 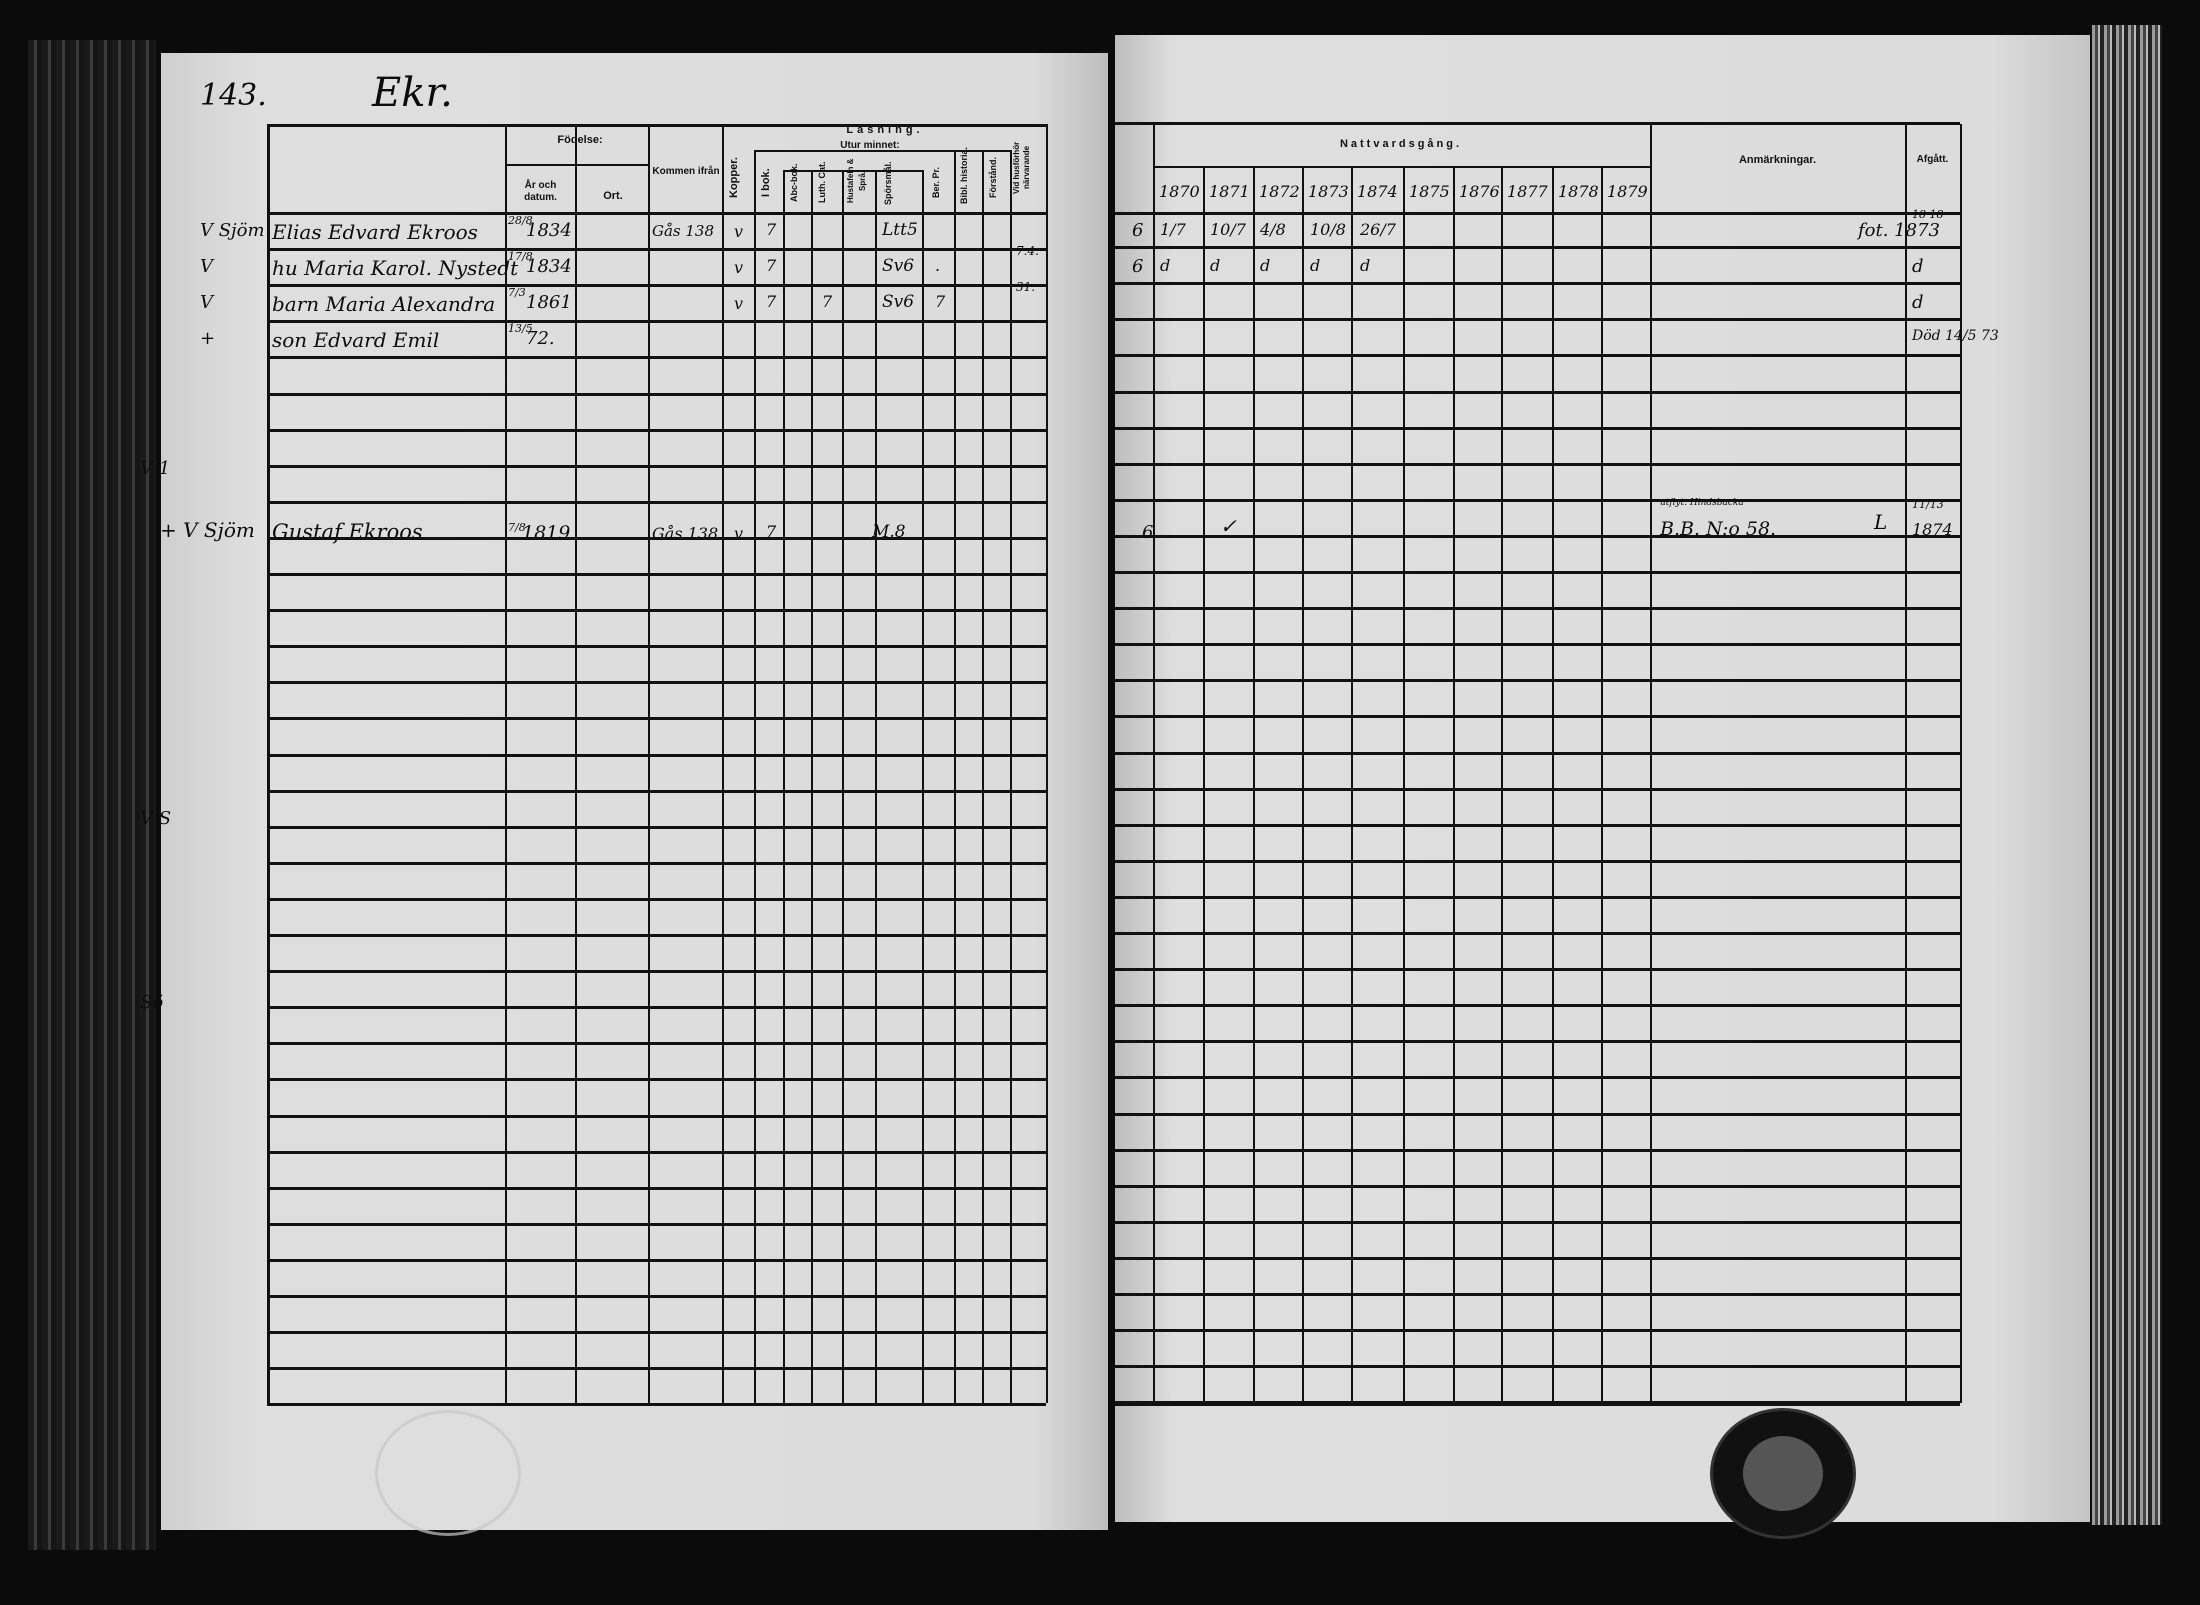 What do you see at coordinates (1179, 191) in the screenshot?
I see `year-header: 1870` at bounding box center [1179, 191].